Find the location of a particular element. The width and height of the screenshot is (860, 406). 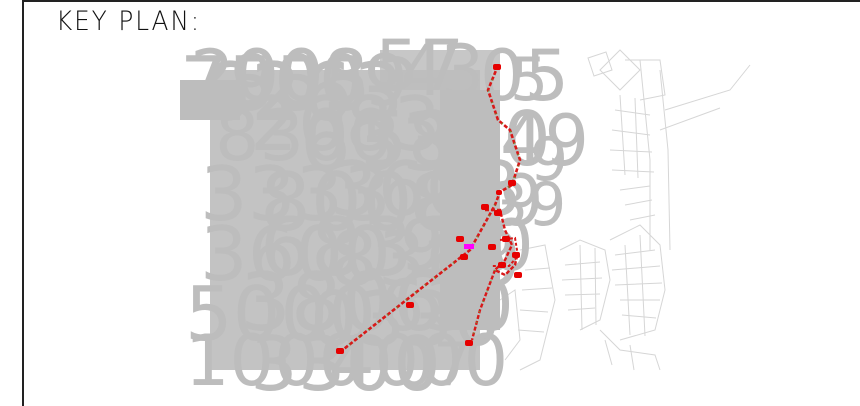

key-plan-title: KEY PLAN: is located at coordinates (128, 21).